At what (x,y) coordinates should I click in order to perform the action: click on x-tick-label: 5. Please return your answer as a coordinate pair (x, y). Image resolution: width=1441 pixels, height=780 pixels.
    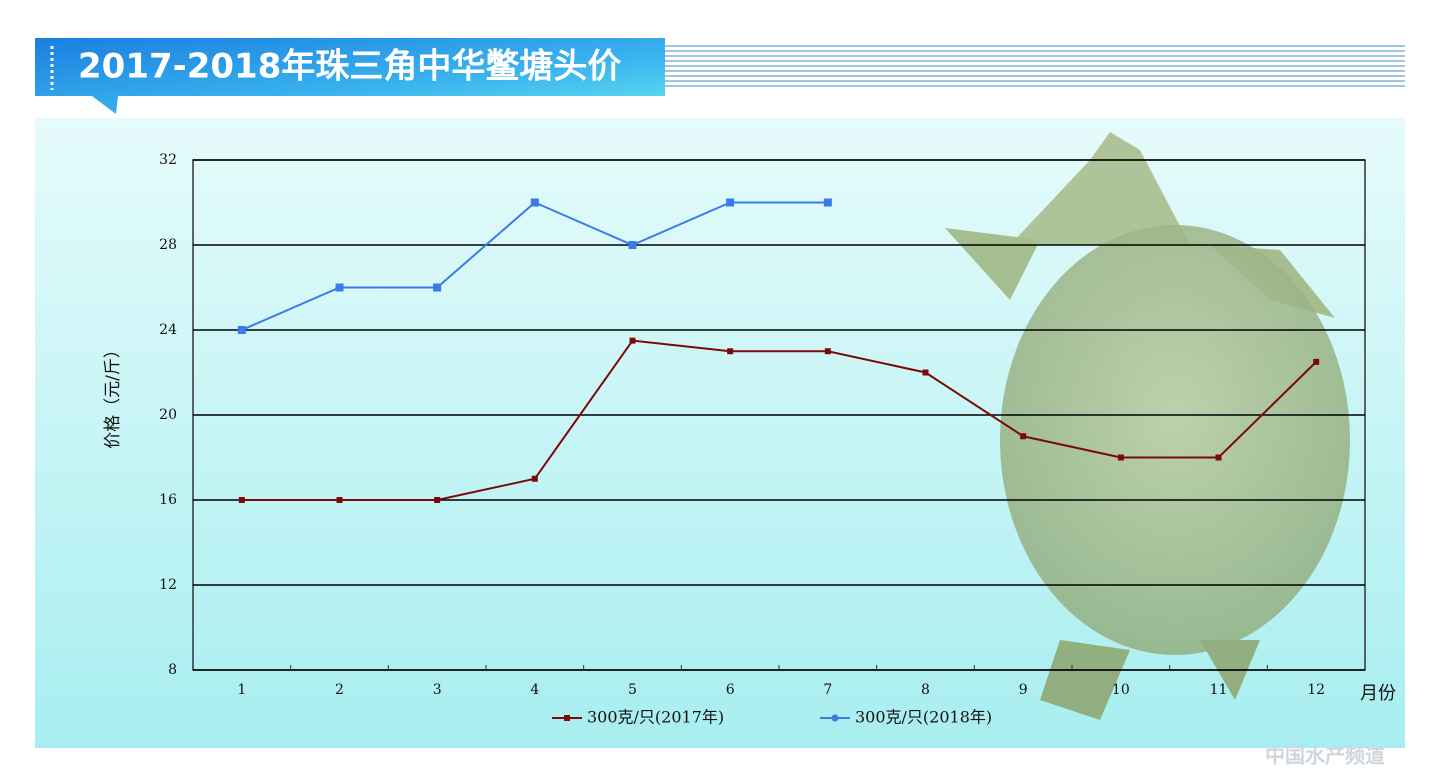
    Looking at the image, I should click on (632, 690).